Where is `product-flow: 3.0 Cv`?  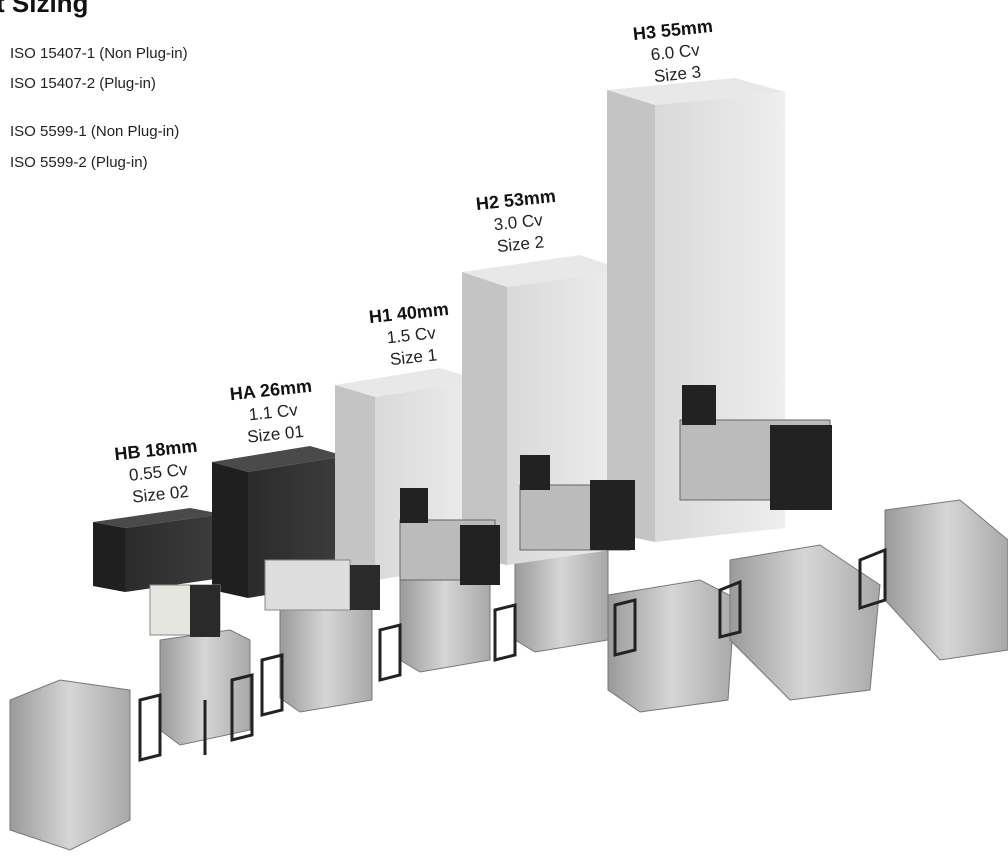
product-flow: 3.0 Cv is located at coordinates (518, 222).